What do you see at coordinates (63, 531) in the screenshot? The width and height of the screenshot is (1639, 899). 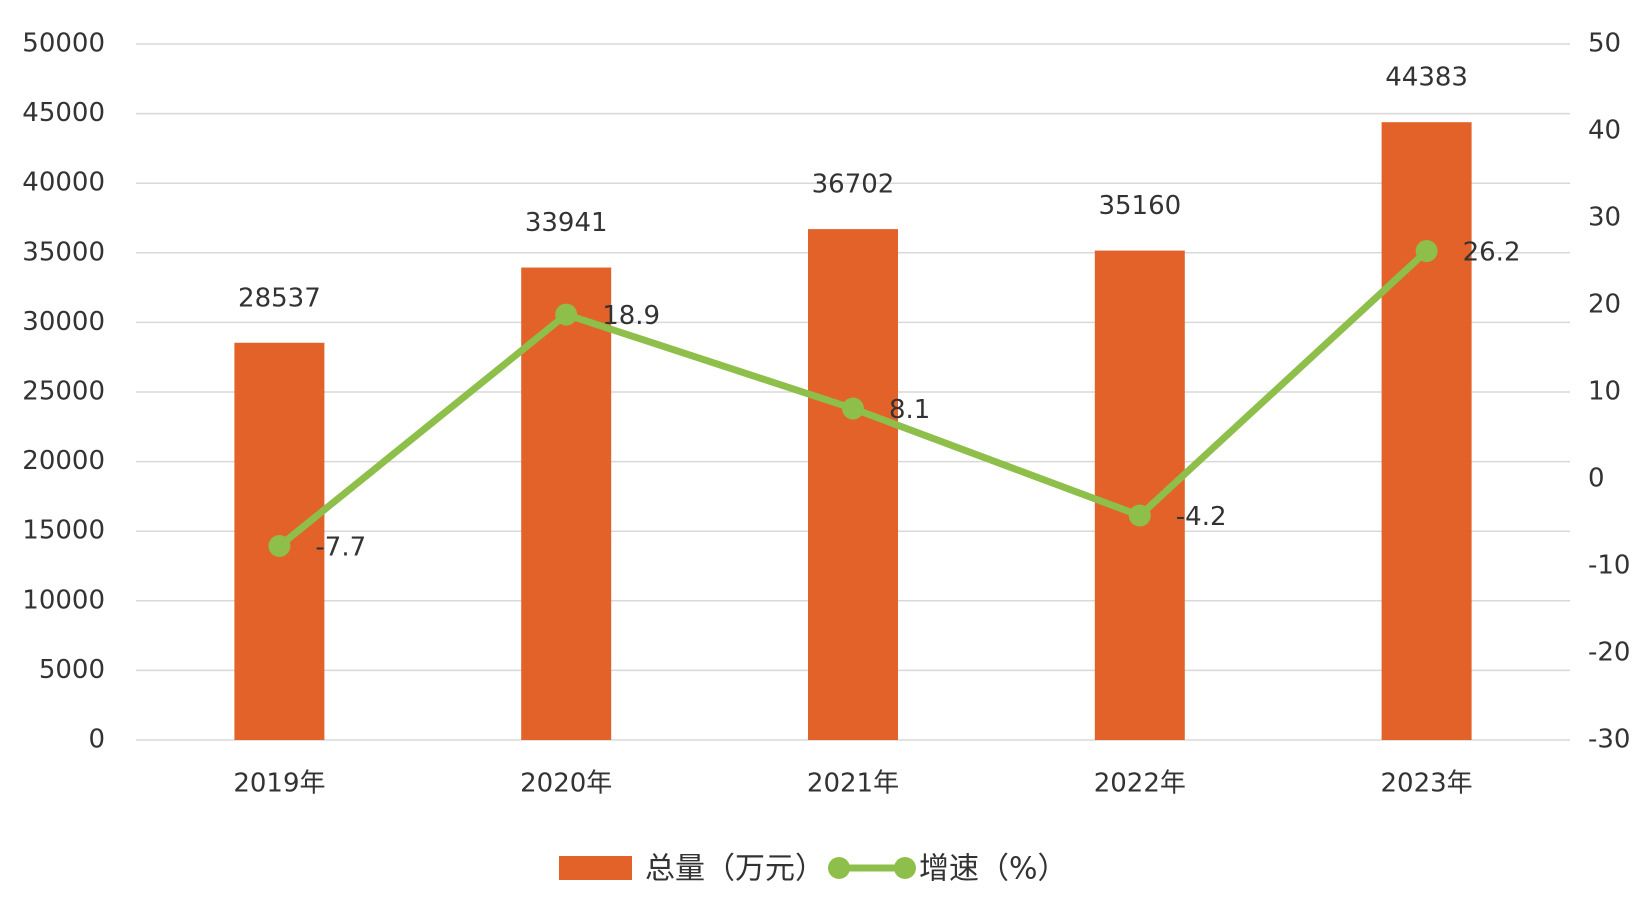 I see `y-tick-label: 15000` at bounding box center [63, 531].